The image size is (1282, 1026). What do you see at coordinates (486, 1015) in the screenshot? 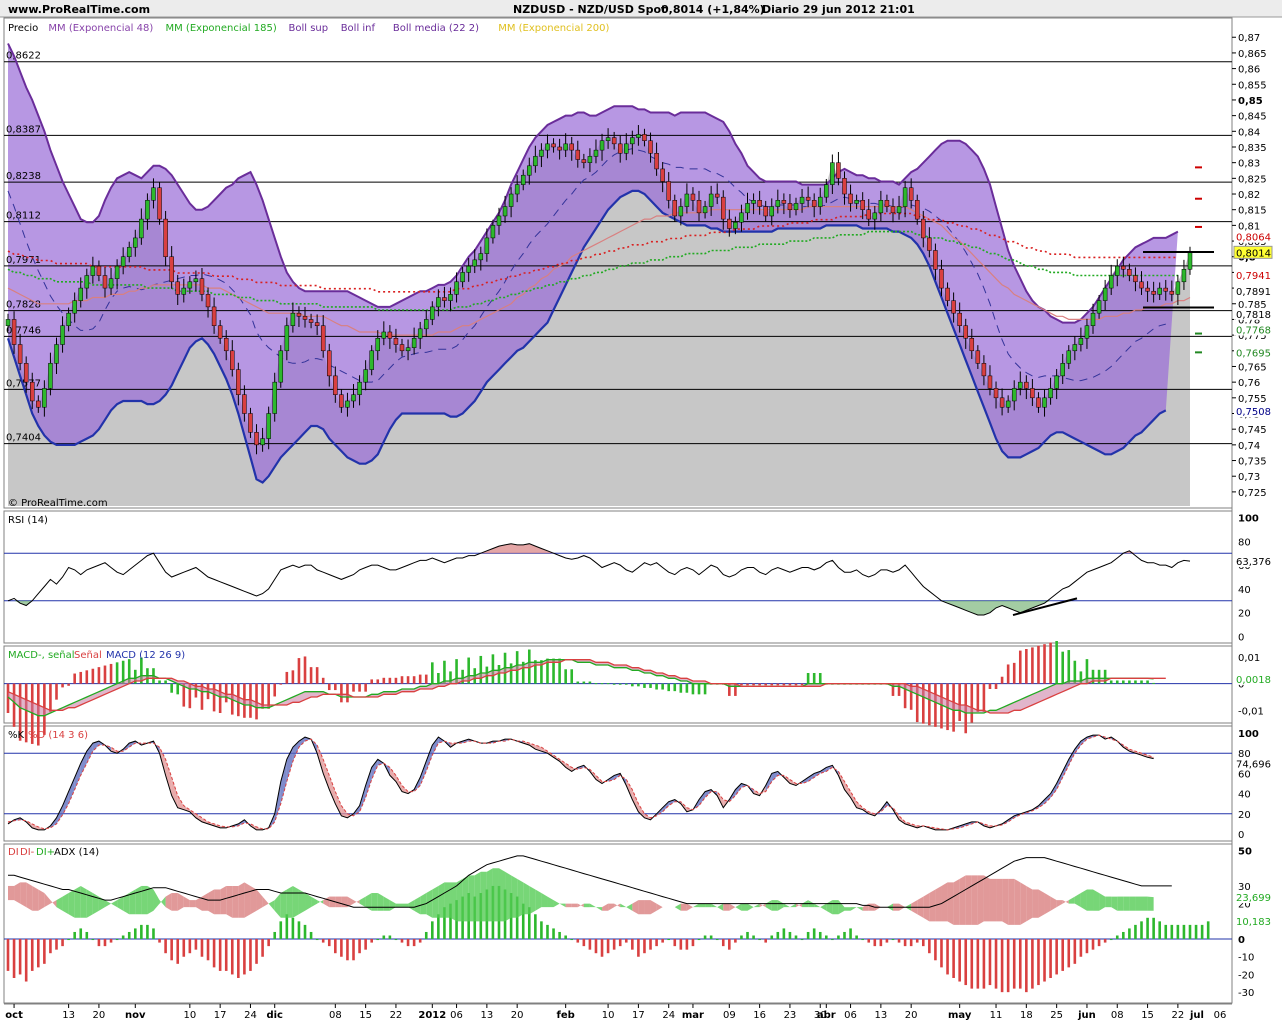
I see `x-axis-label: 13` at bounding box center [486, 1015].